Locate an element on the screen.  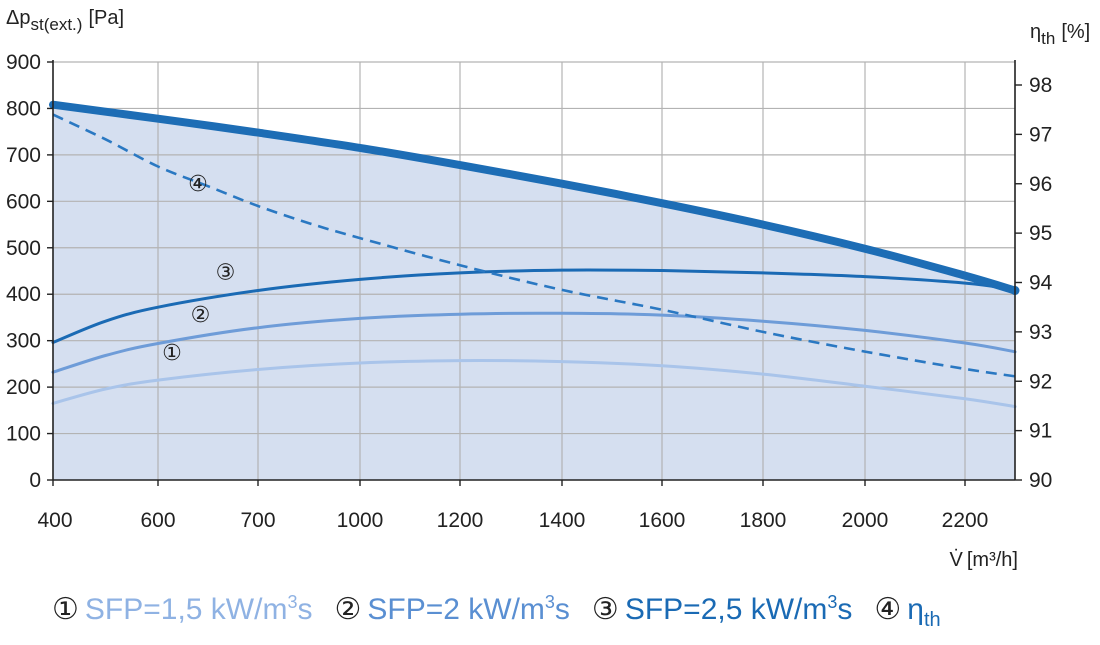
legend-item-label: SFP=1,5 kW/m is located at coordinates (186, 609).